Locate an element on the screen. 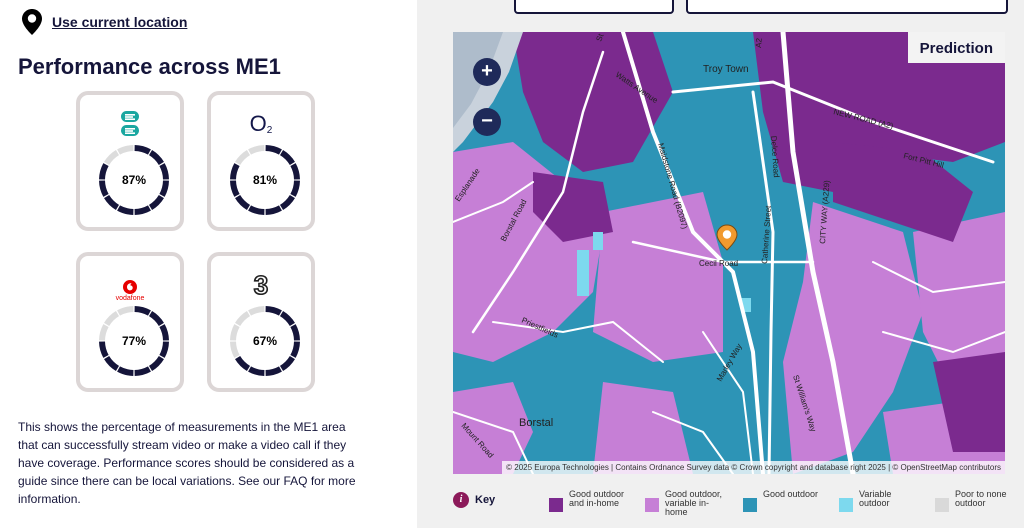 This screenshot has height=528, width=1024. prediction-label: Prediction is located at coordinates (956, 47).